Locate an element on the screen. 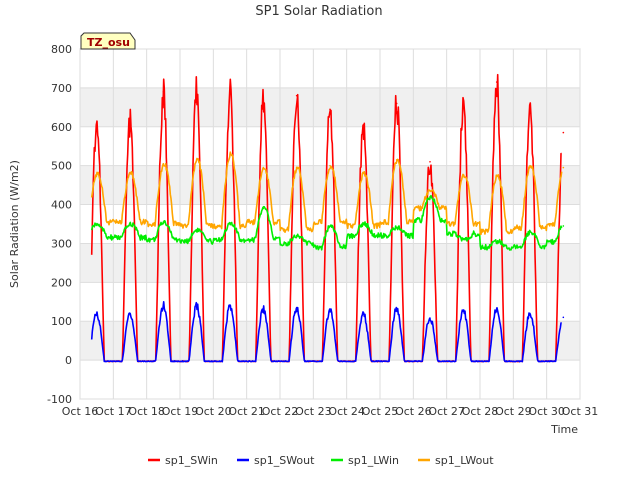  x-tick-label: Oct 20 is located at coordinates (213, 411).